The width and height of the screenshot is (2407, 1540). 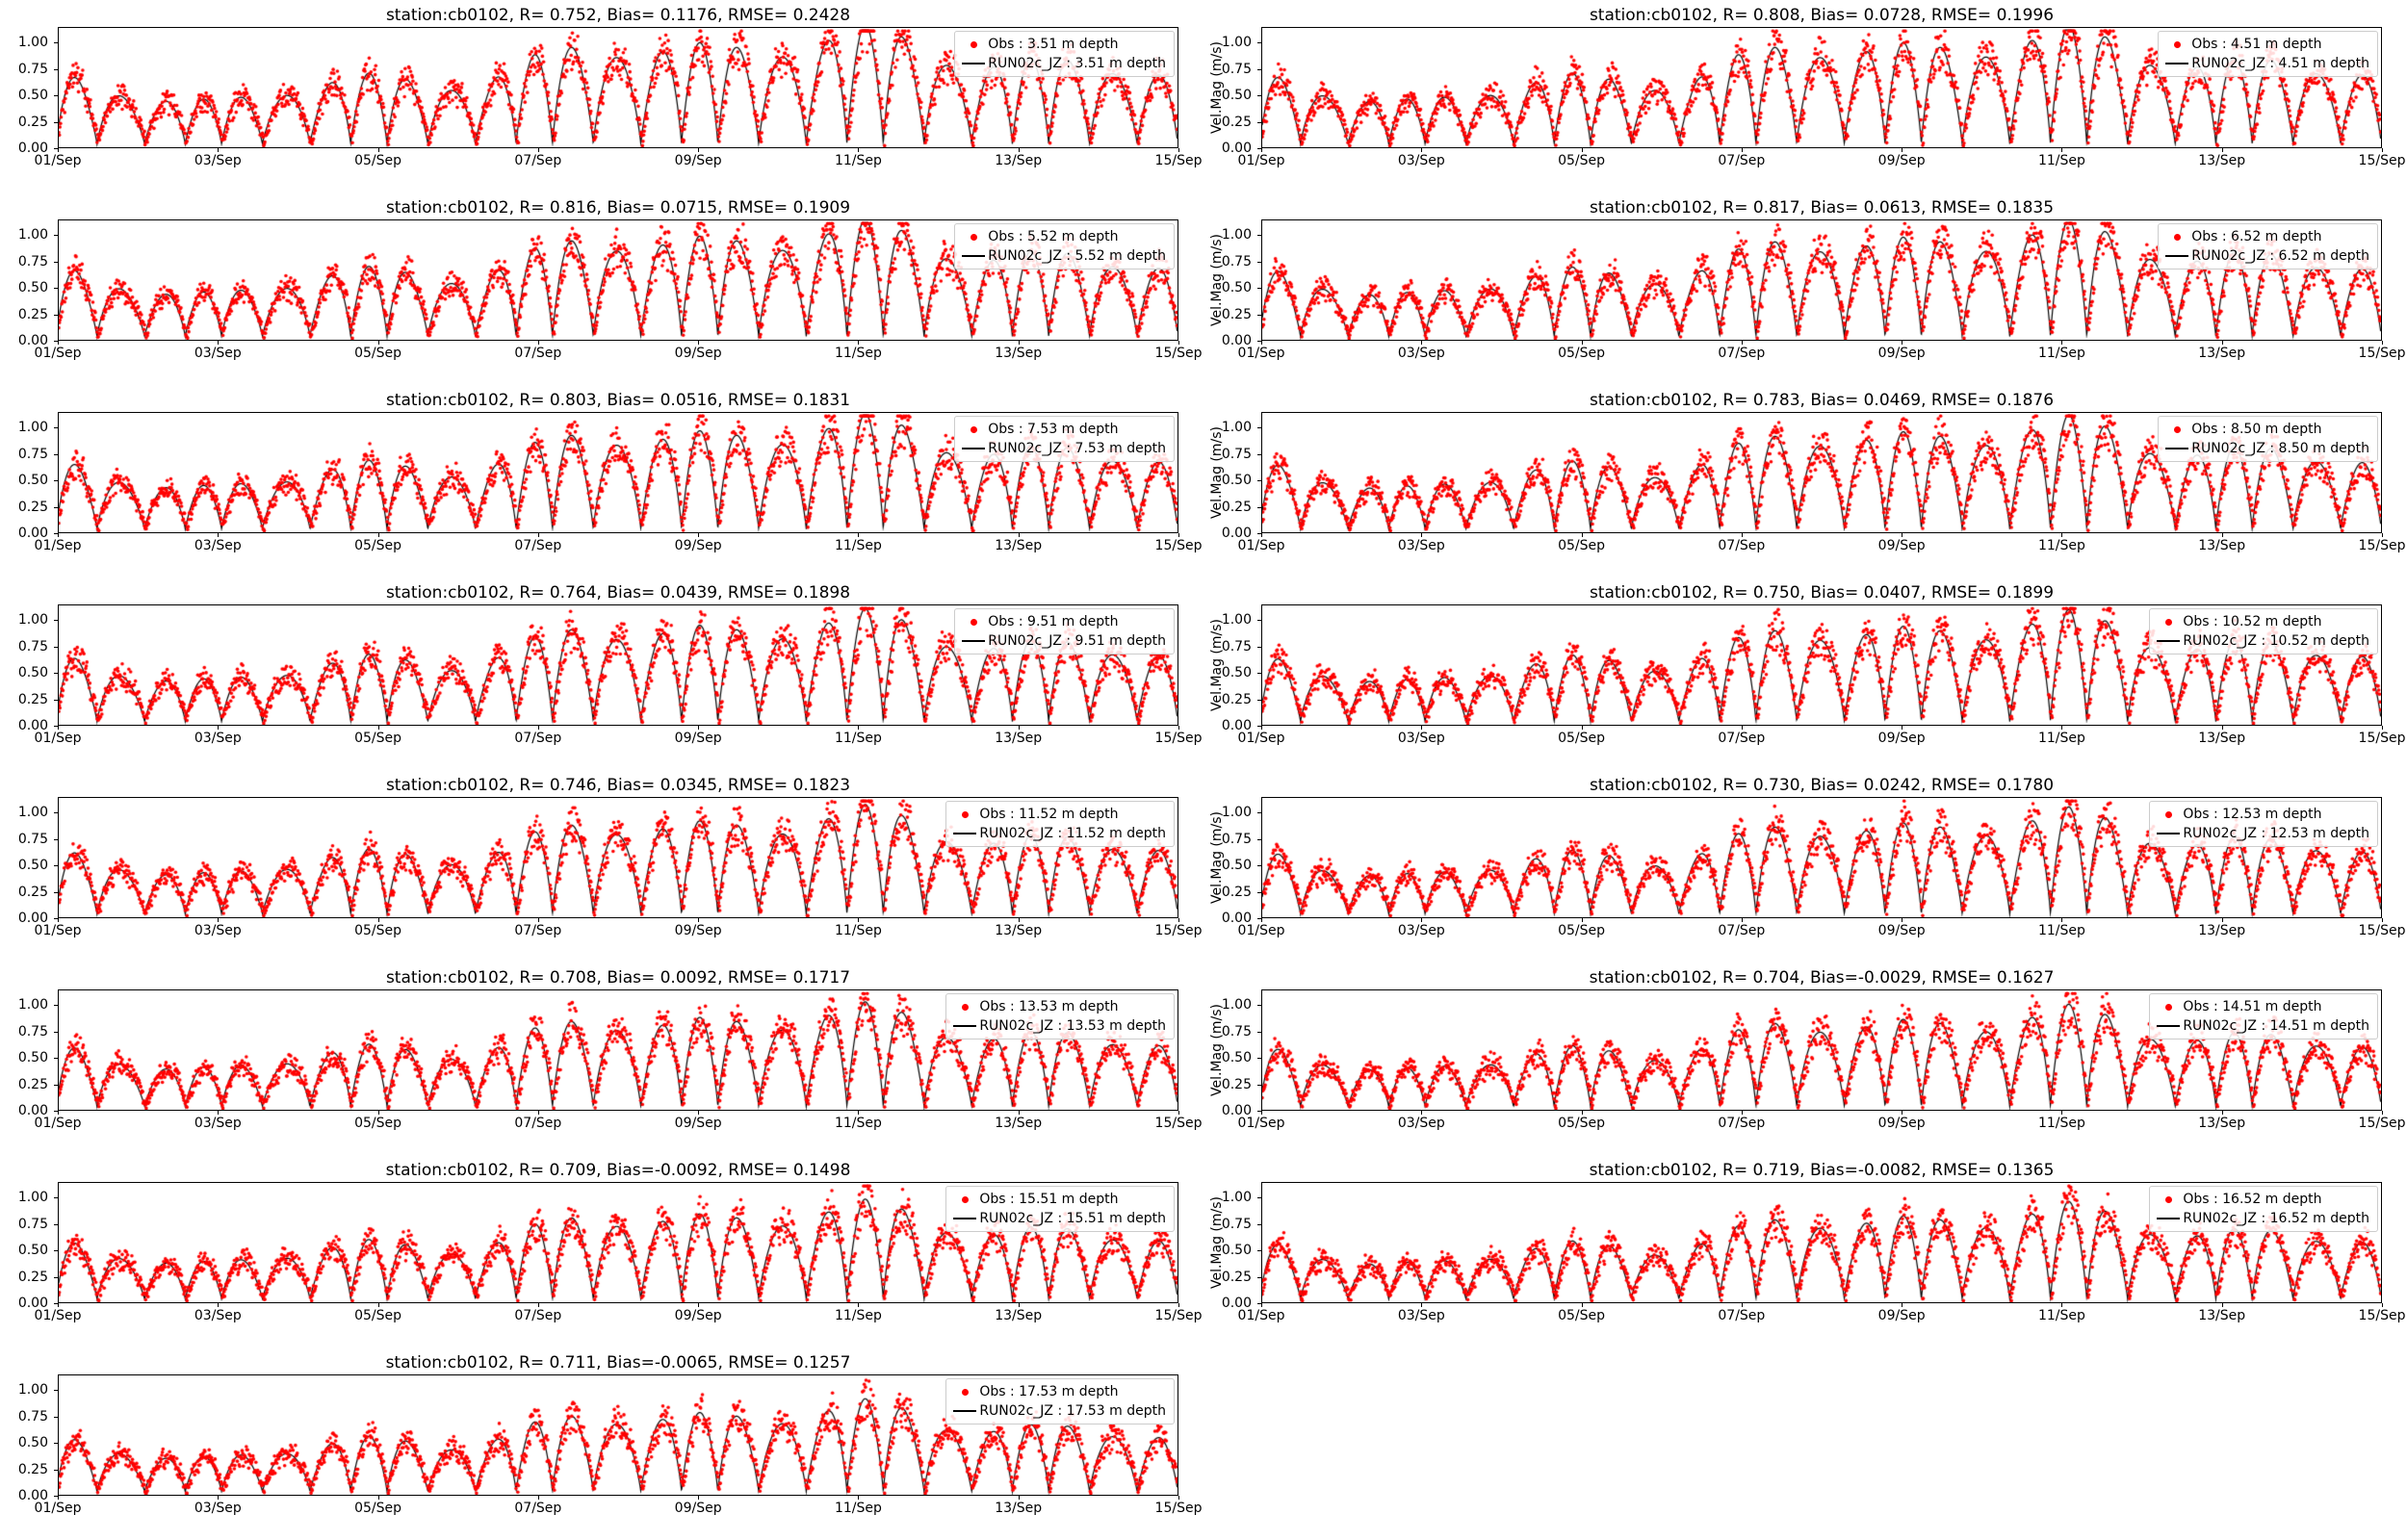 What do you see at coordinates (2252, 1199) in the screenshot?
I see `legend-obs-label: Obs : 16.52 m depth` at bounding box center [2252, 1199].